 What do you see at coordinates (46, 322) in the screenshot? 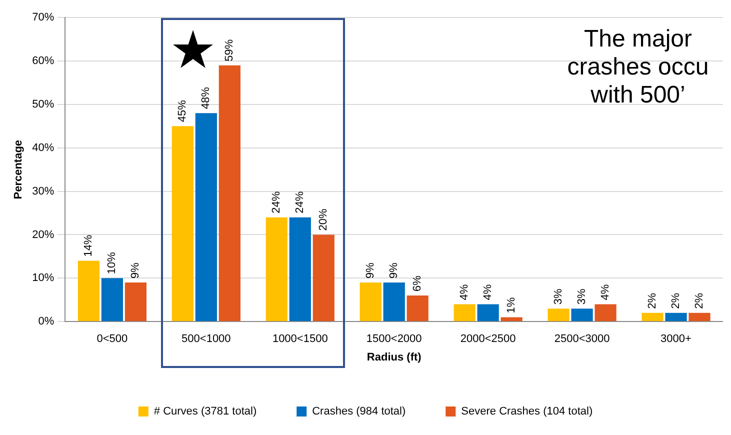
I see `y-tick-label: 0%` at bounding box center [46, 322].